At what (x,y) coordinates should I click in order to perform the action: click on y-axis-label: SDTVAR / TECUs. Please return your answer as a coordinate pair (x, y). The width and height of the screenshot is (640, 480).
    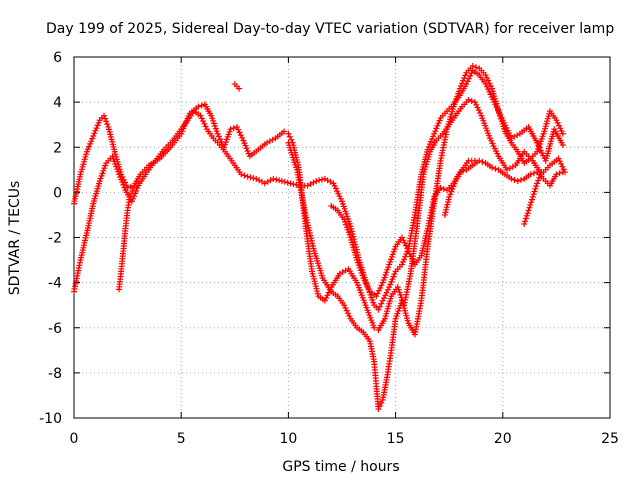
    Looking at the image, I should click on (15, 238).